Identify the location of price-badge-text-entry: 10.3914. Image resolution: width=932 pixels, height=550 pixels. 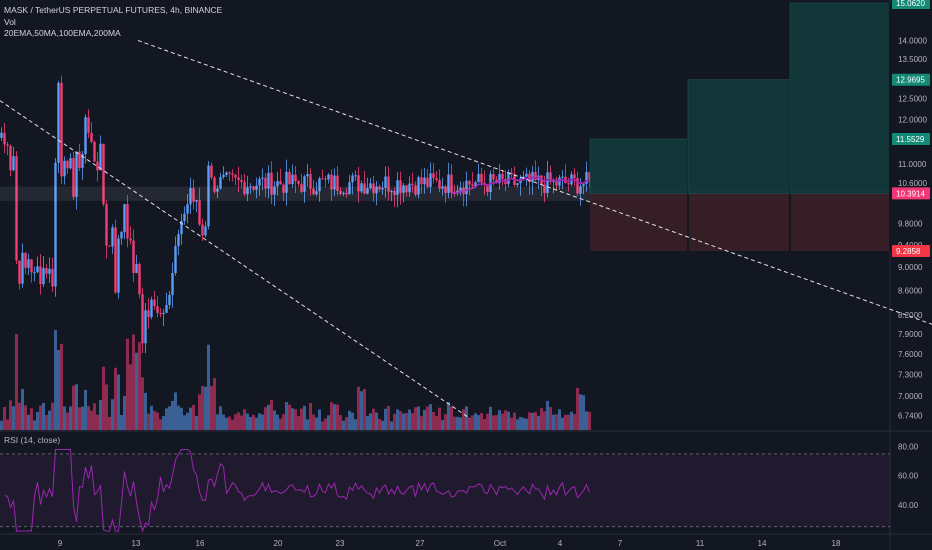
(910, 193).